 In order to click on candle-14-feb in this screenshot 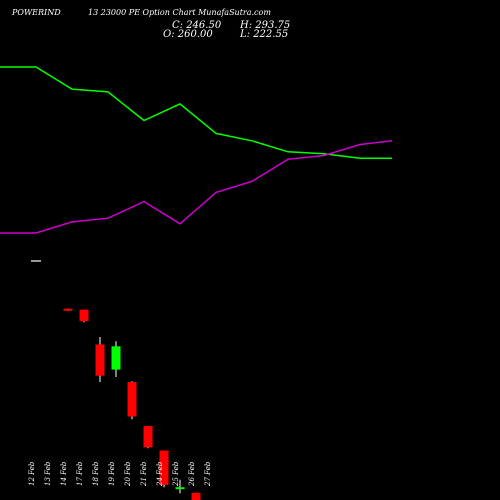, I will do `click(68, 309)`.